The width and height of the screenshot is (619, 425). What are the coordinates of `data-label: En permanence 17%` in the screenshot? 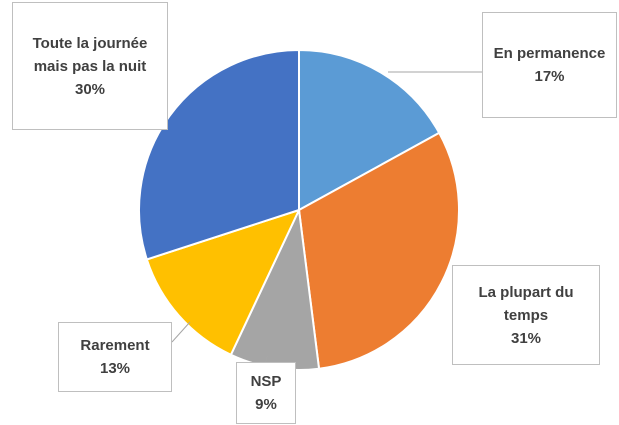 It's located at (549, 65).